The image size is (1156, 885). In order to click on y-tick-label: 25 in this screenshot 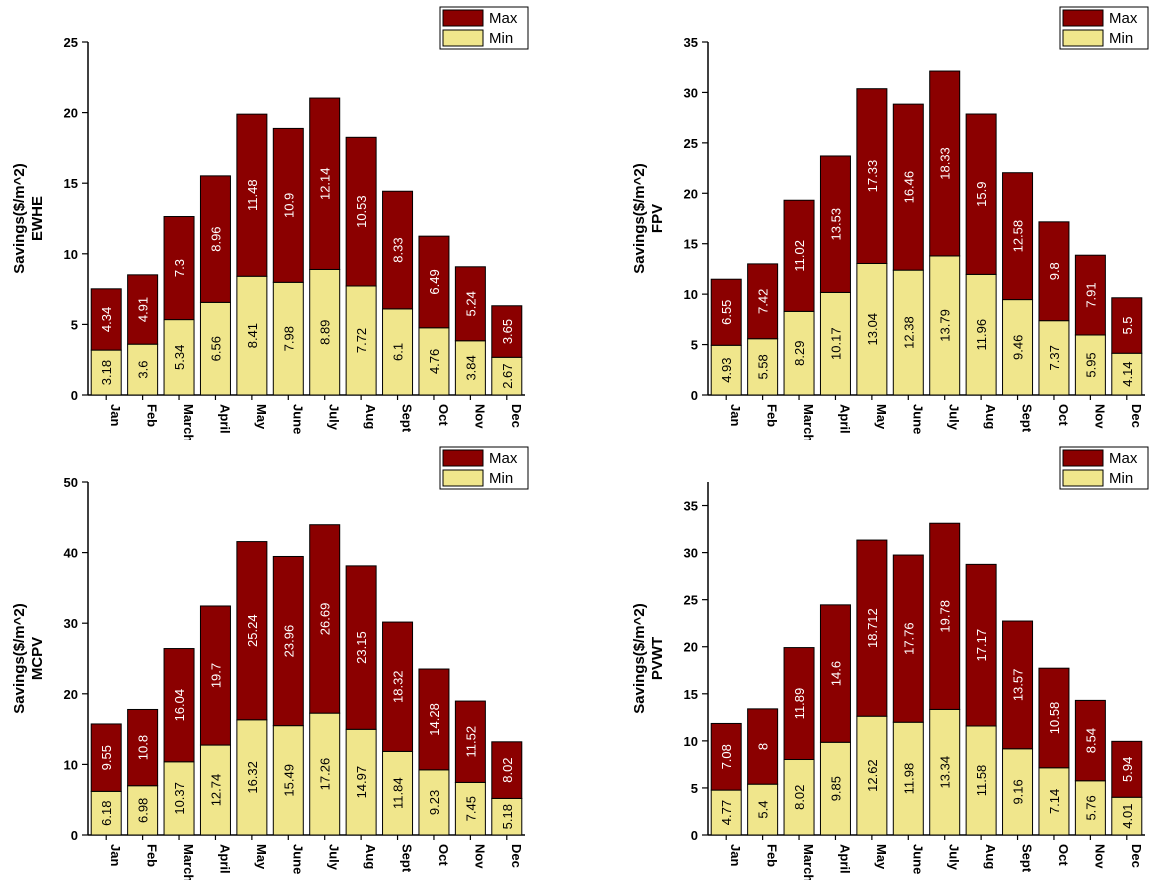, I will do `click(71, 42)`.